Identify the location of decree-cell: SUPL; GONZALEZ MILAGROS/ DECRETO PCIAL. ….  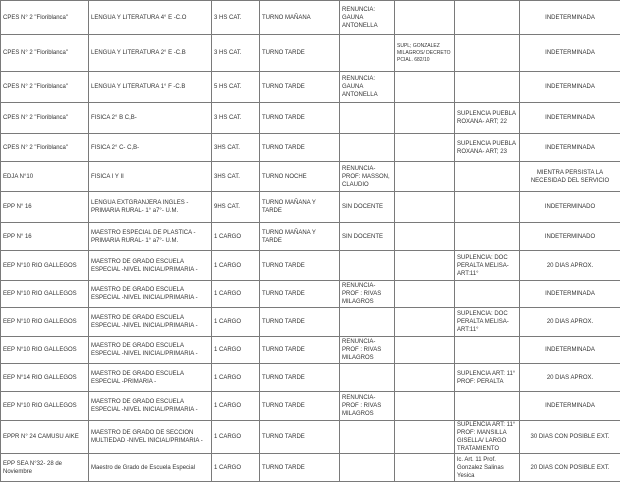
(425, 53).